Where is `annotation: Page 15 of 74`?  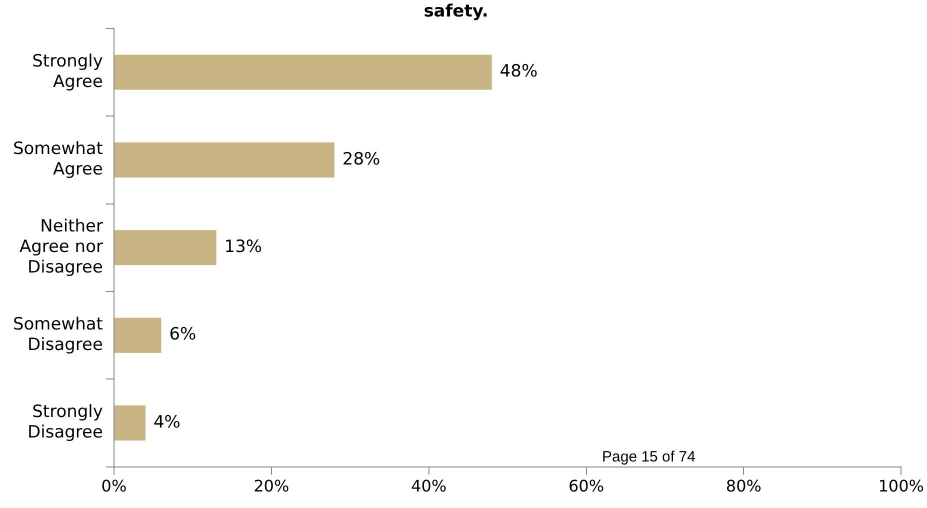 annotation: Page 15 of 74 is located at coordinates (649, 457).